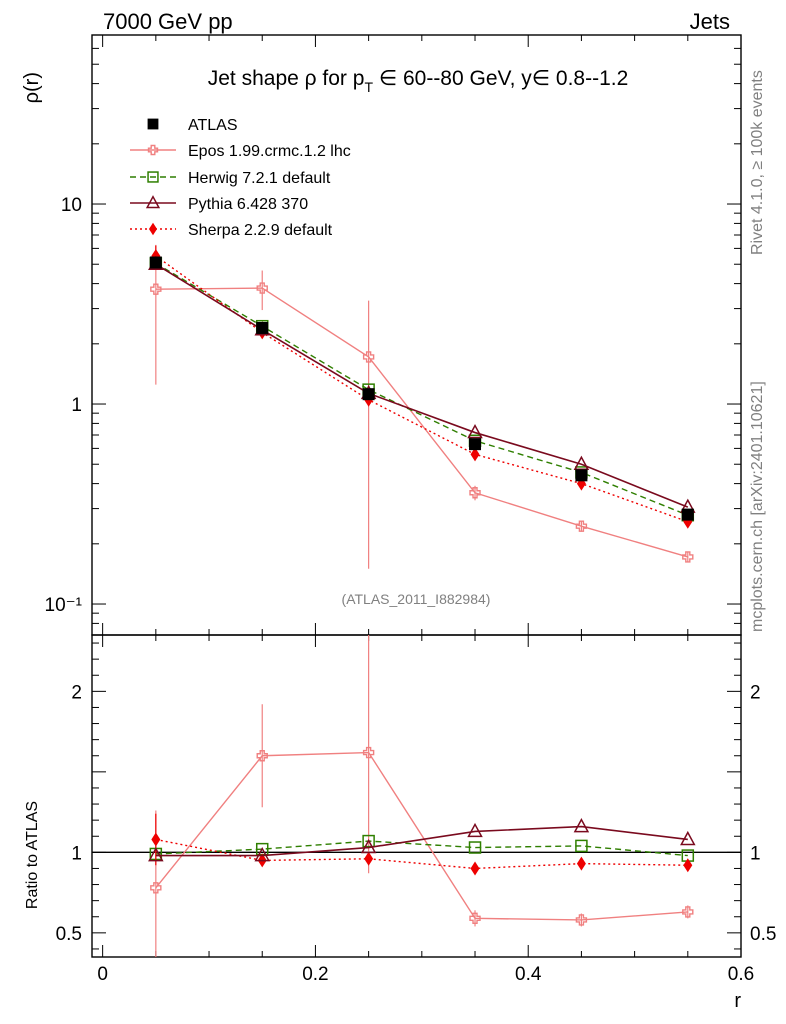 This screenshot has height=1024, width=786. What do you see at coordinates (213, 125) in the screenshot?
I see `legend-entry-atlas: ATLAS` at bounding box center [213, 125].